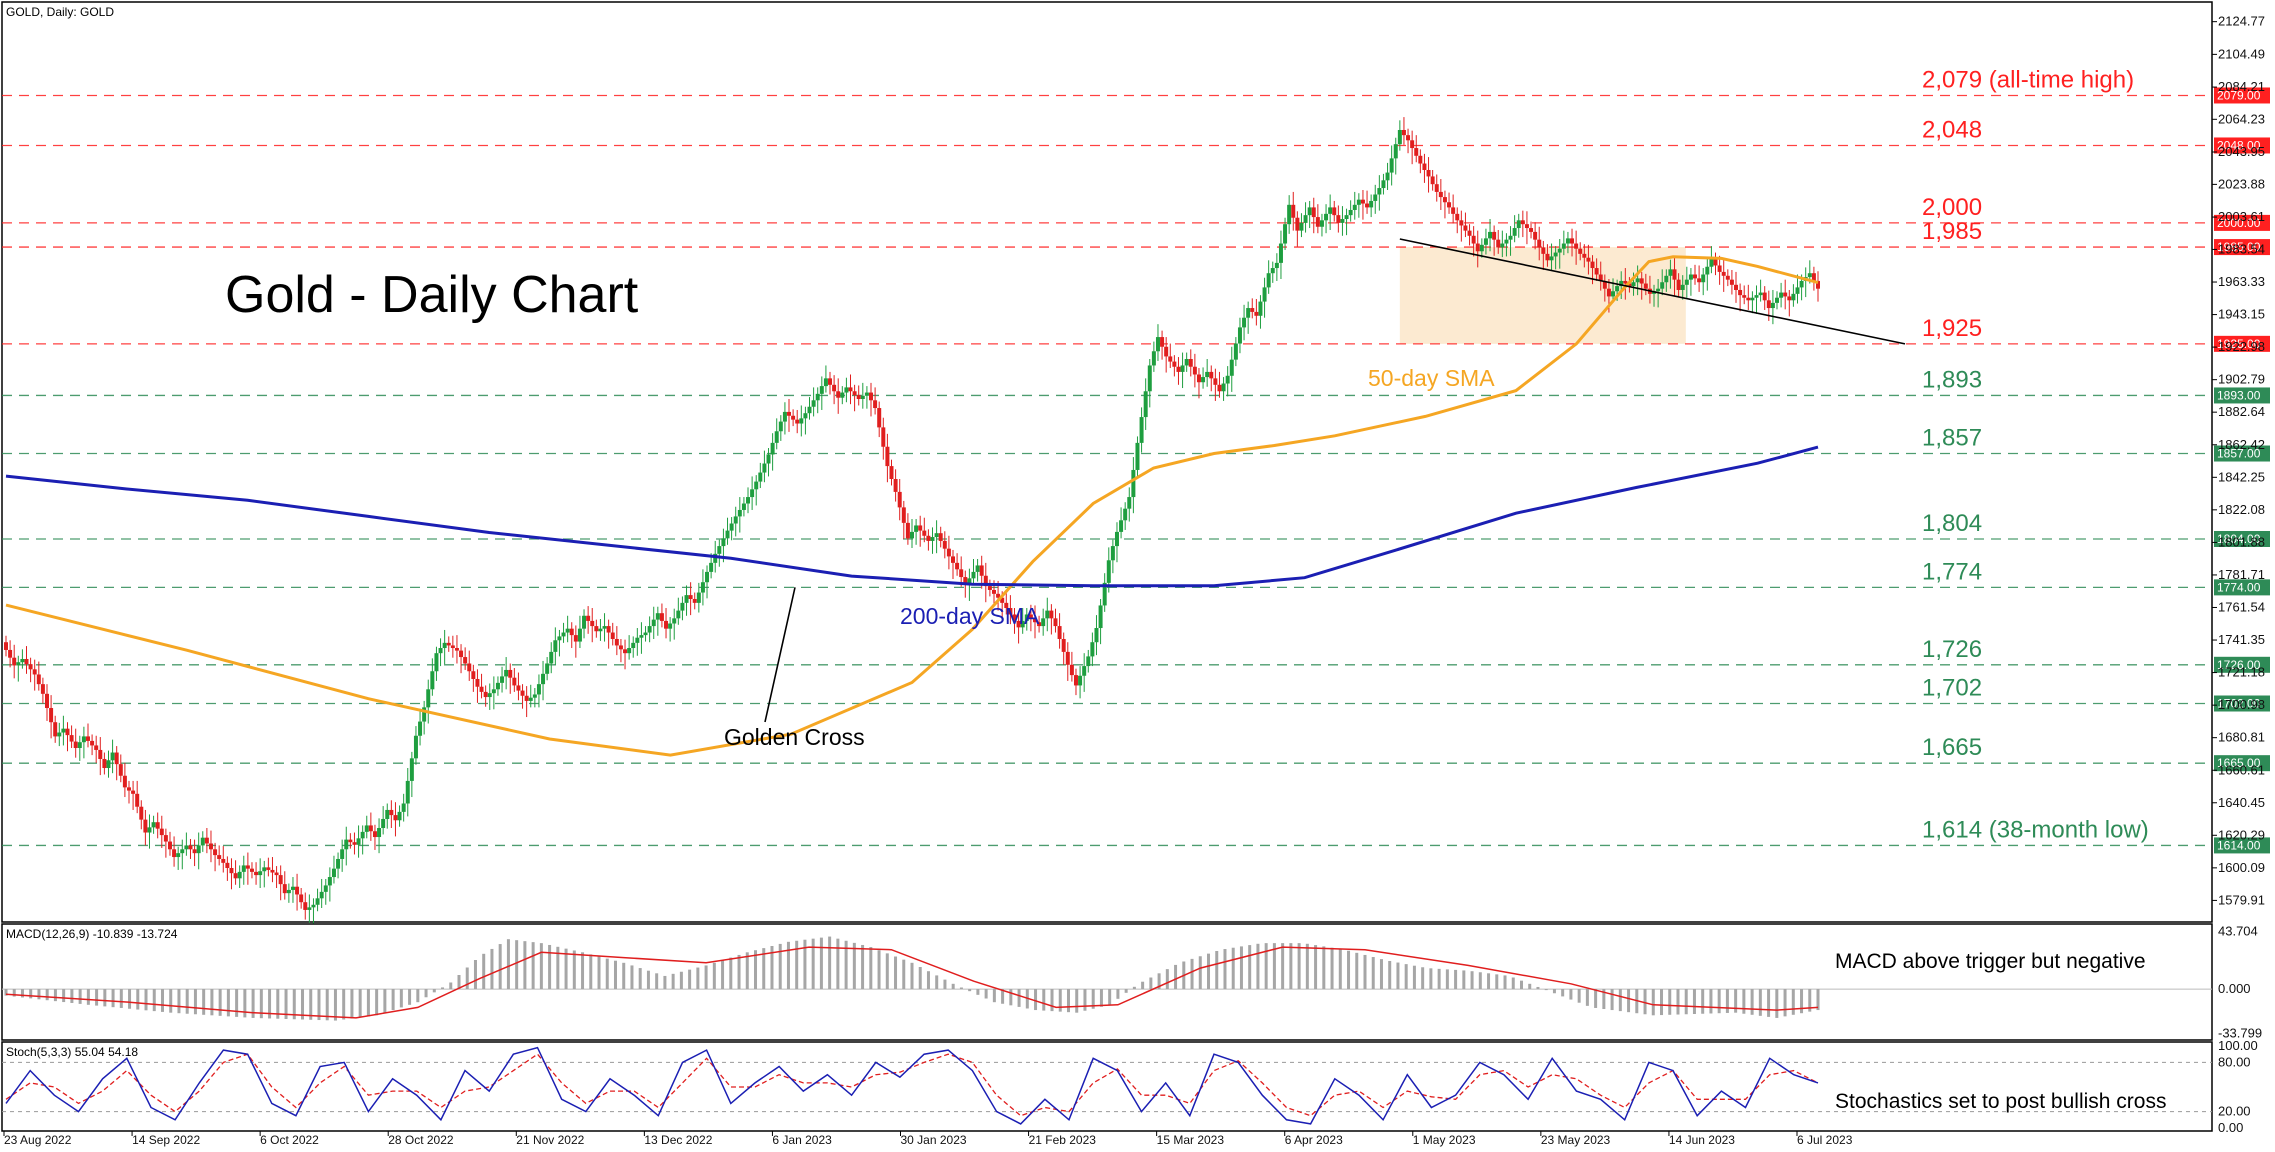 The width and height of the screenshot is (2275, 1152). Describe the element at coordinates (2241, 574) in the screenshot. I see `y-axis-tick-label: 1781.71` at that location.